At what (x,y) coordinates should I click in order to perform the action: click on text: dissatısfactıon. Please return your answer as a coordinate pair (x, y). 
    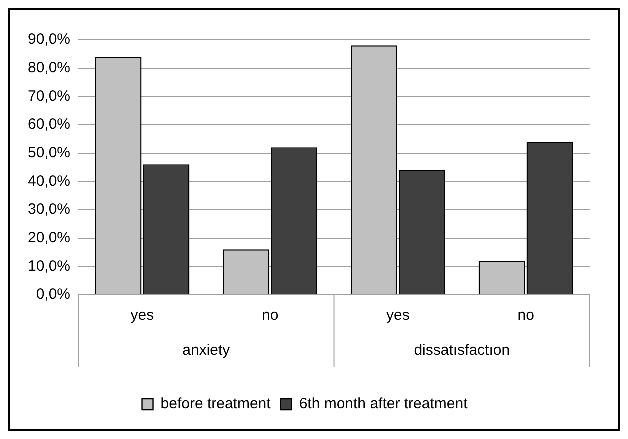
    Looking at the image, I should click on (462, 351).